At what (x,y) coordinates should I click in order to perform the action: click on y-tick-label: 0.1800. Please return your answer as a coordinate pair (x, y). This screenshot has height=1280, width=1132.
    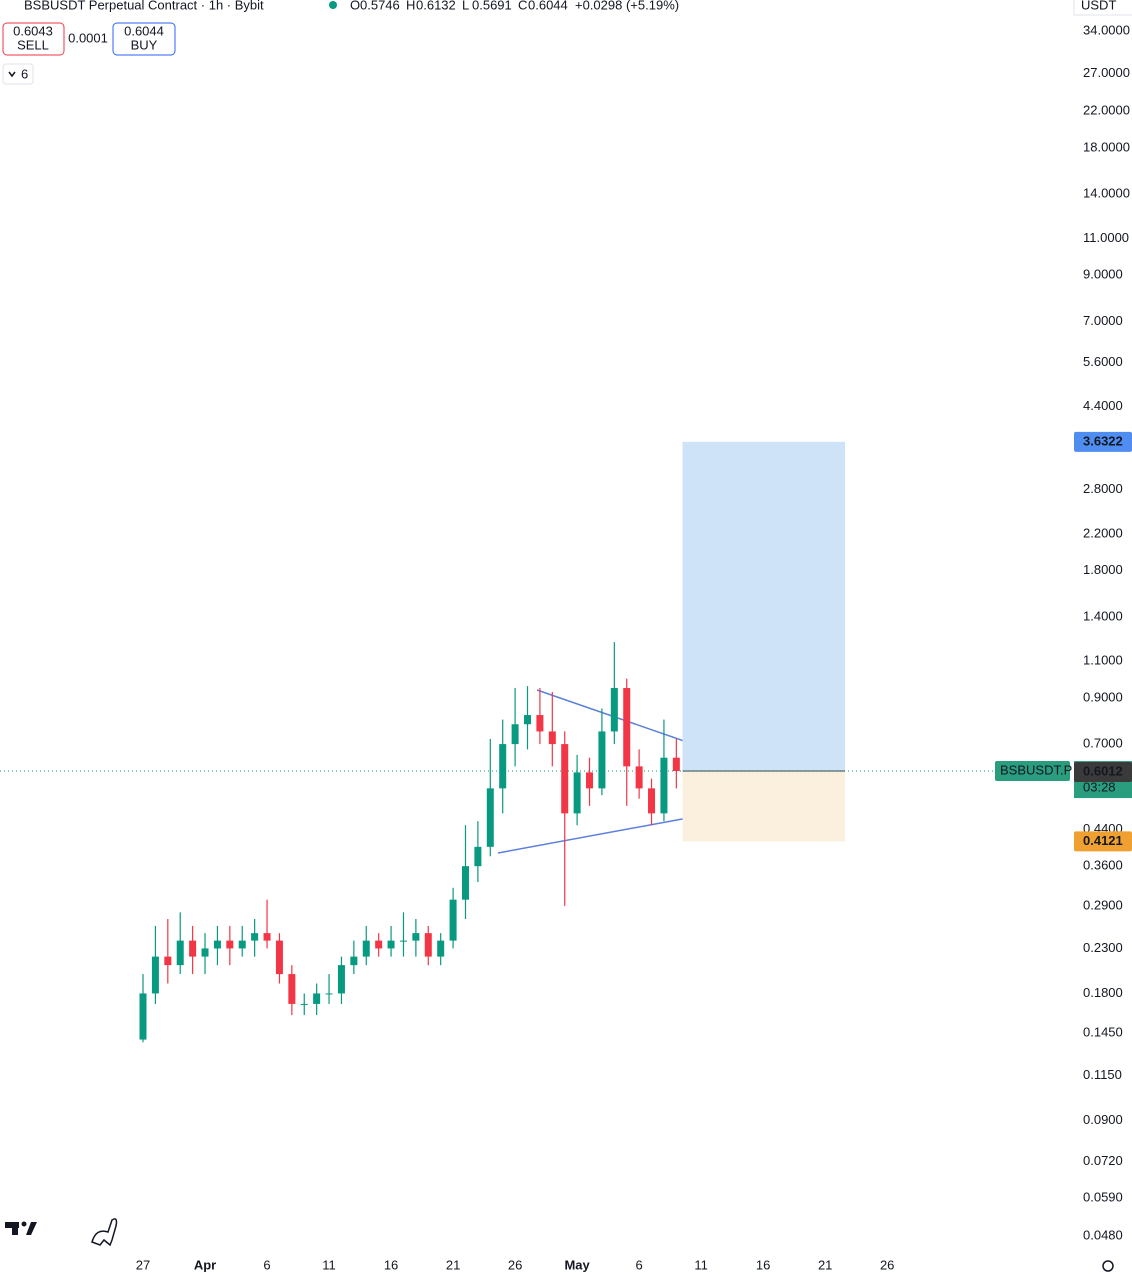
    Looking at the image, I should click on (1103, 992).